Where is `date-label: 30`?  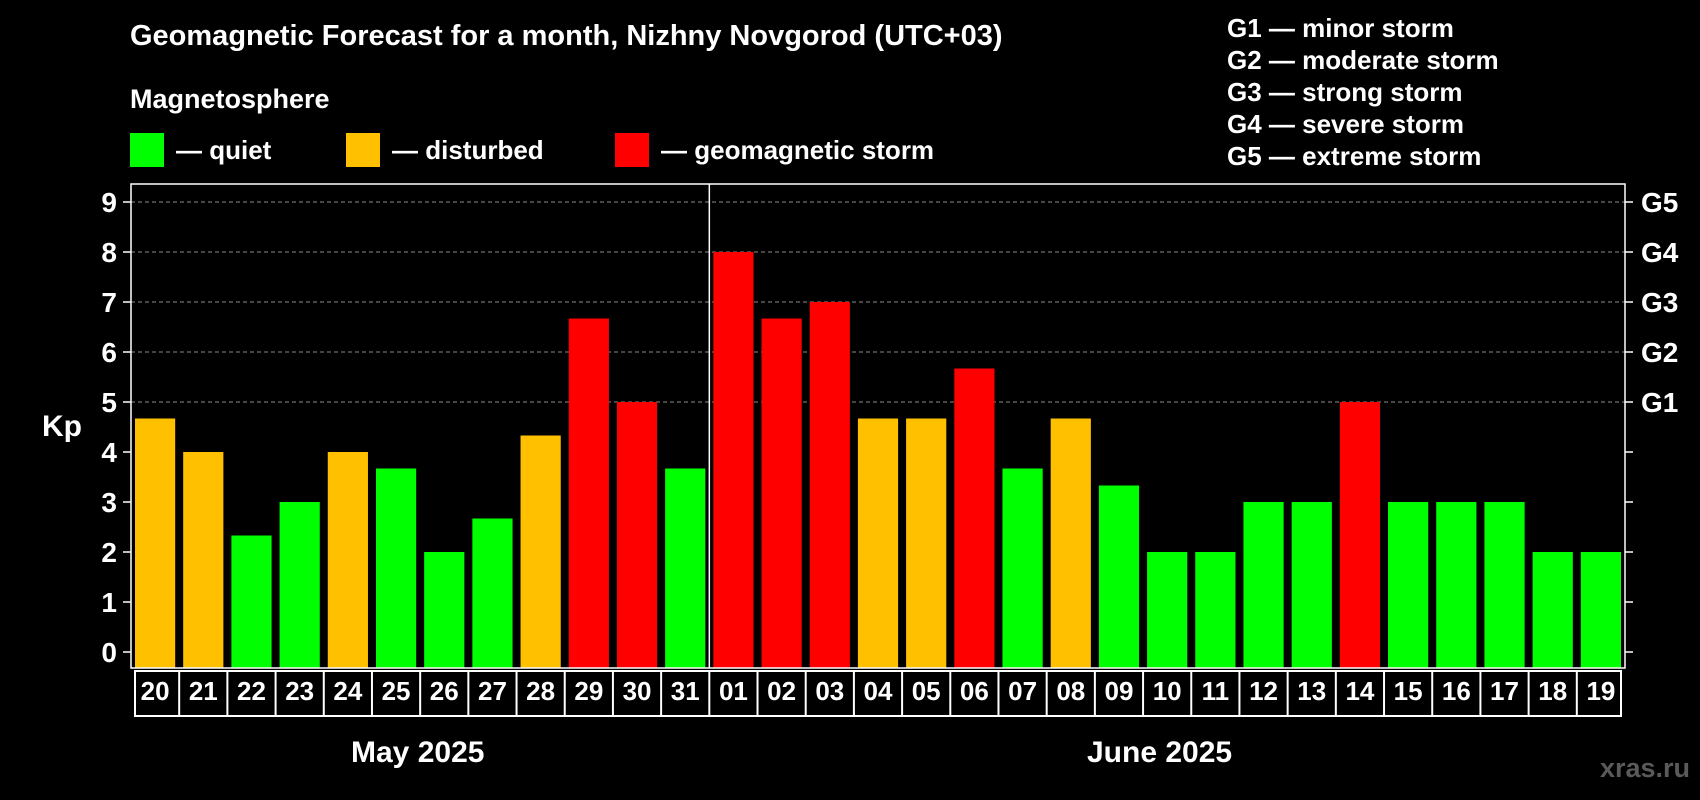 date-label: 30 is located at coordinates (637, 691).